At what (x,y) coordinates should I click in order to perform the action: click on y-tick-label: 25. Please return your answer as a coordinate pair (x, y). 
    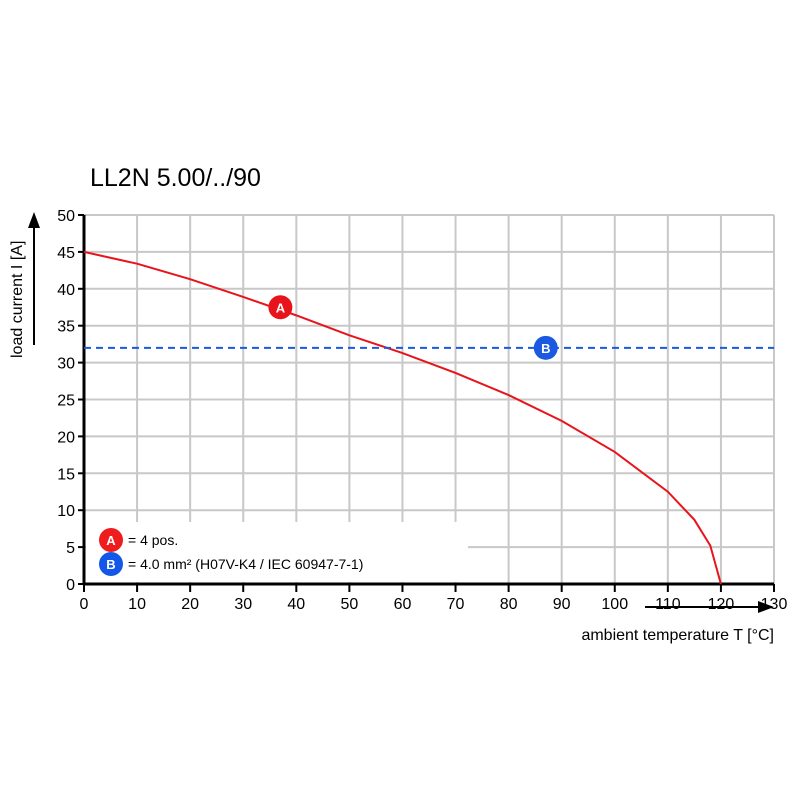
    Looking at the image, I should click on (66, 401).